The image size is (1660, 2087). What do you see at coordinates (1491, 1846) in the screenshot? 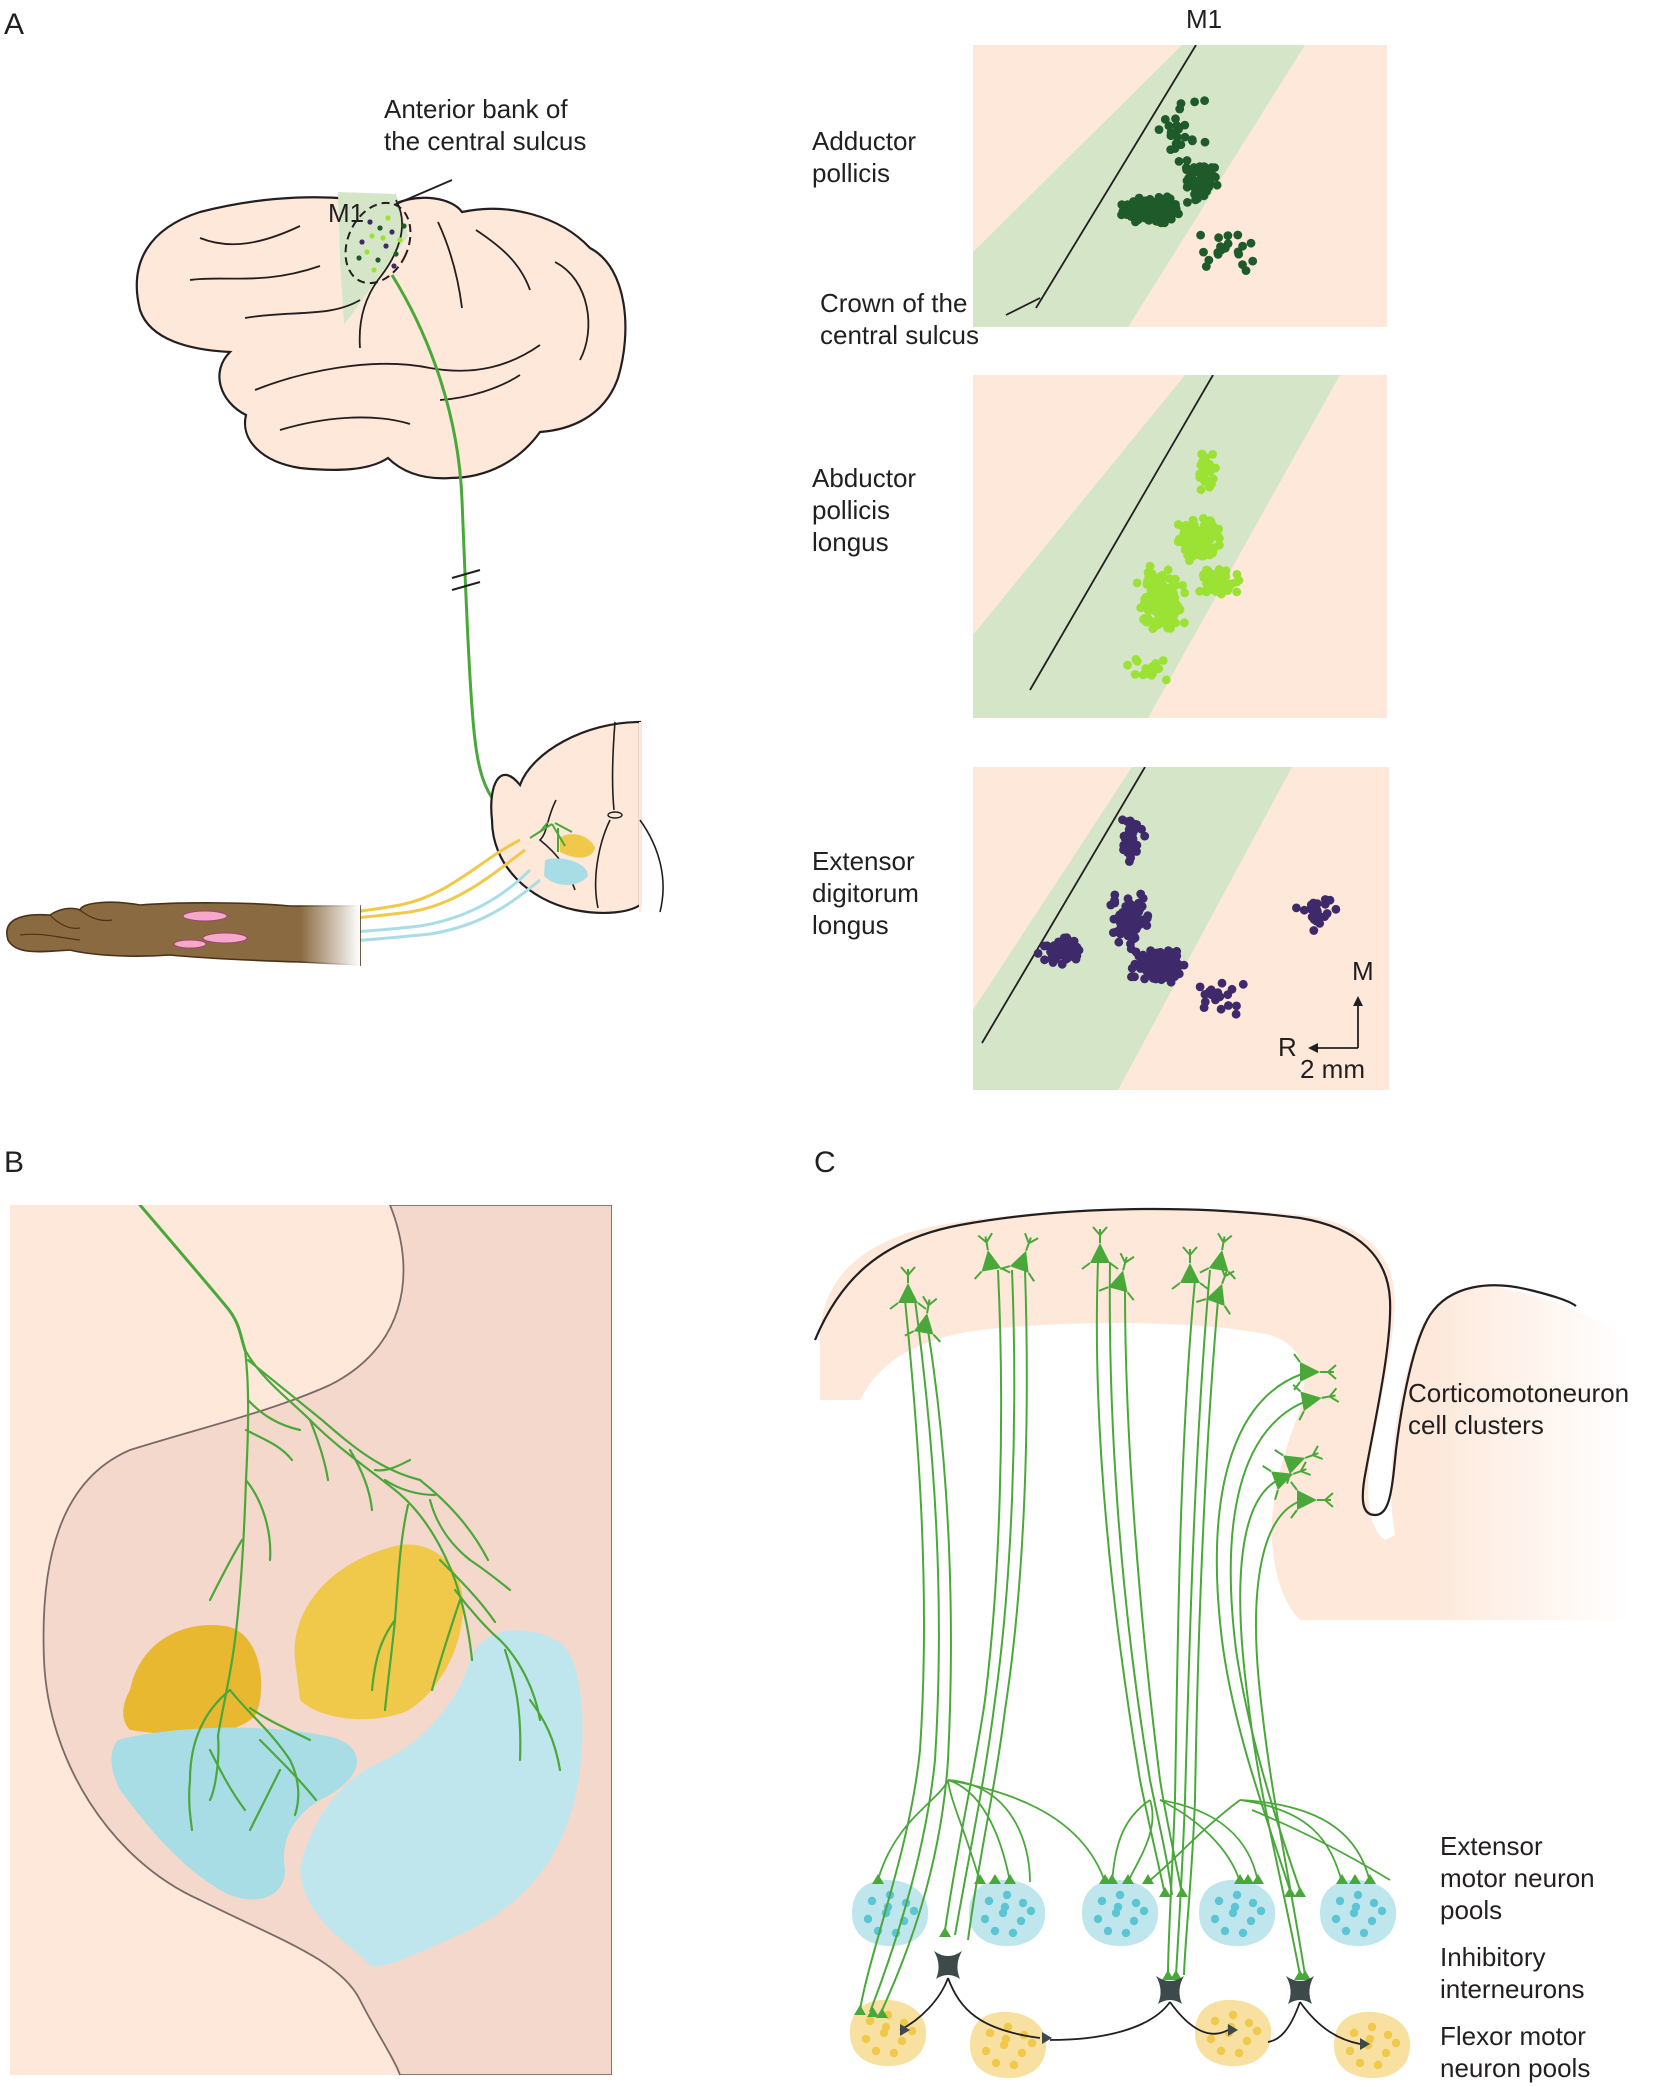
I see `extensor-pools-line-1: Extensor` at bounding box center [1491, 1846].